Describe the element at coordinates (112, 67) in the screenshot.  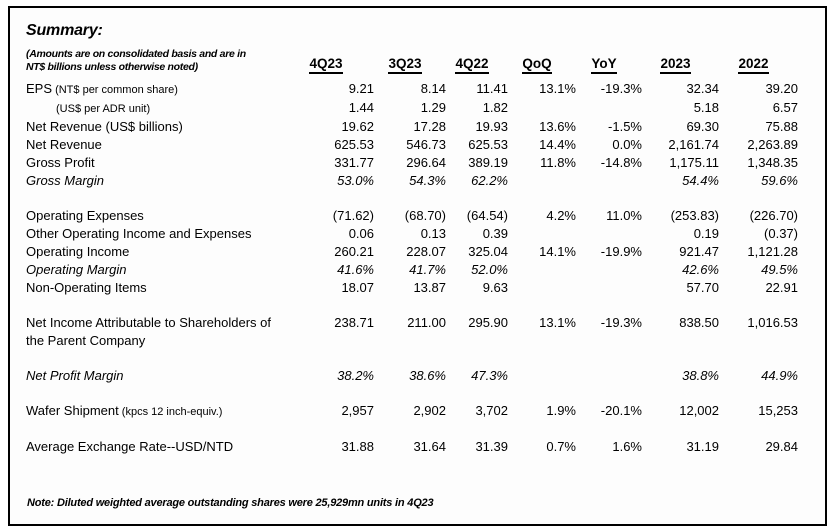
I see `table-subtitle-line2: NT$ billions unless otherwise noted)` at that location.